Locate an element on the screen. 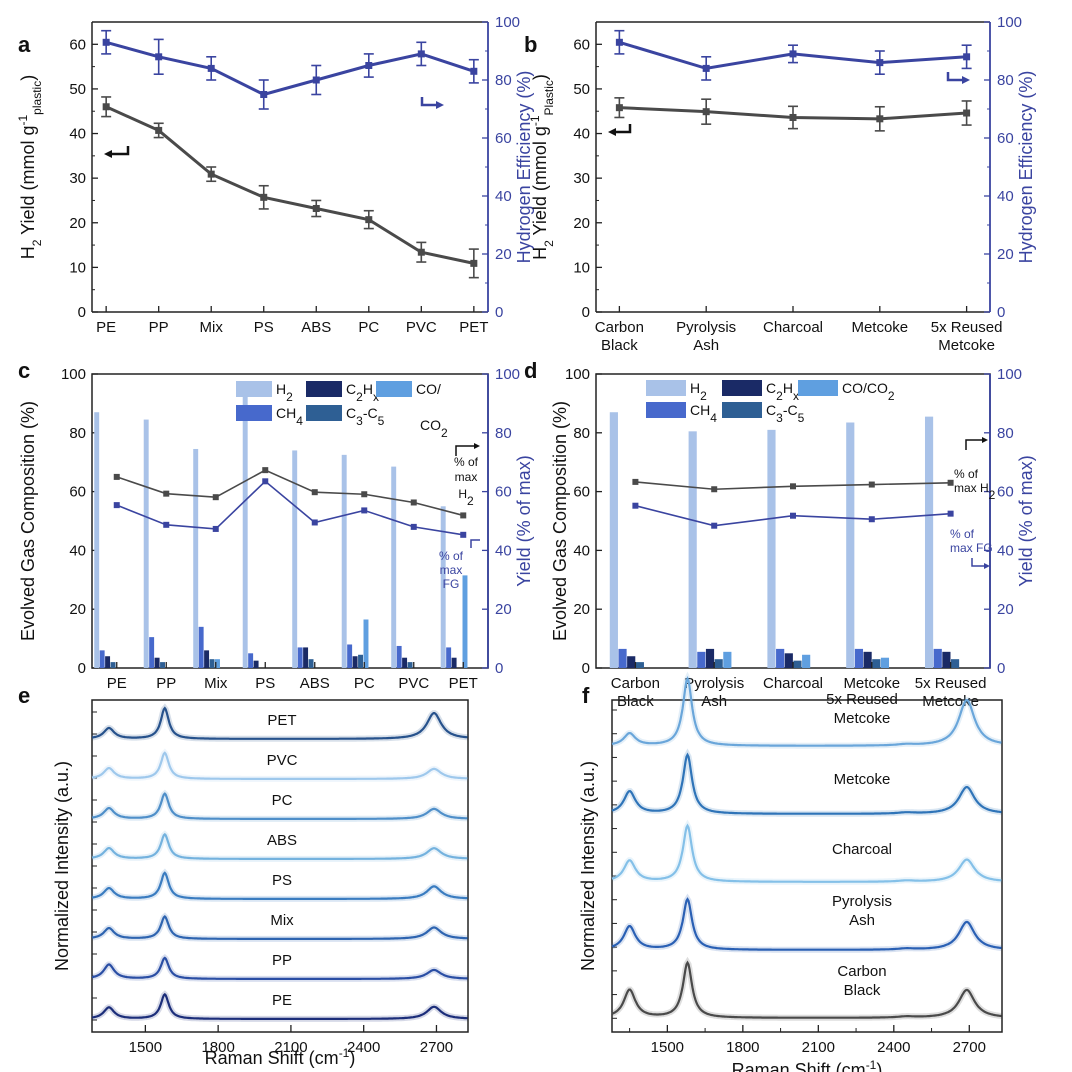 This screenshot has height=1072, width=1072. annotation-max-h2: % of is located at coordinates (966, 474).